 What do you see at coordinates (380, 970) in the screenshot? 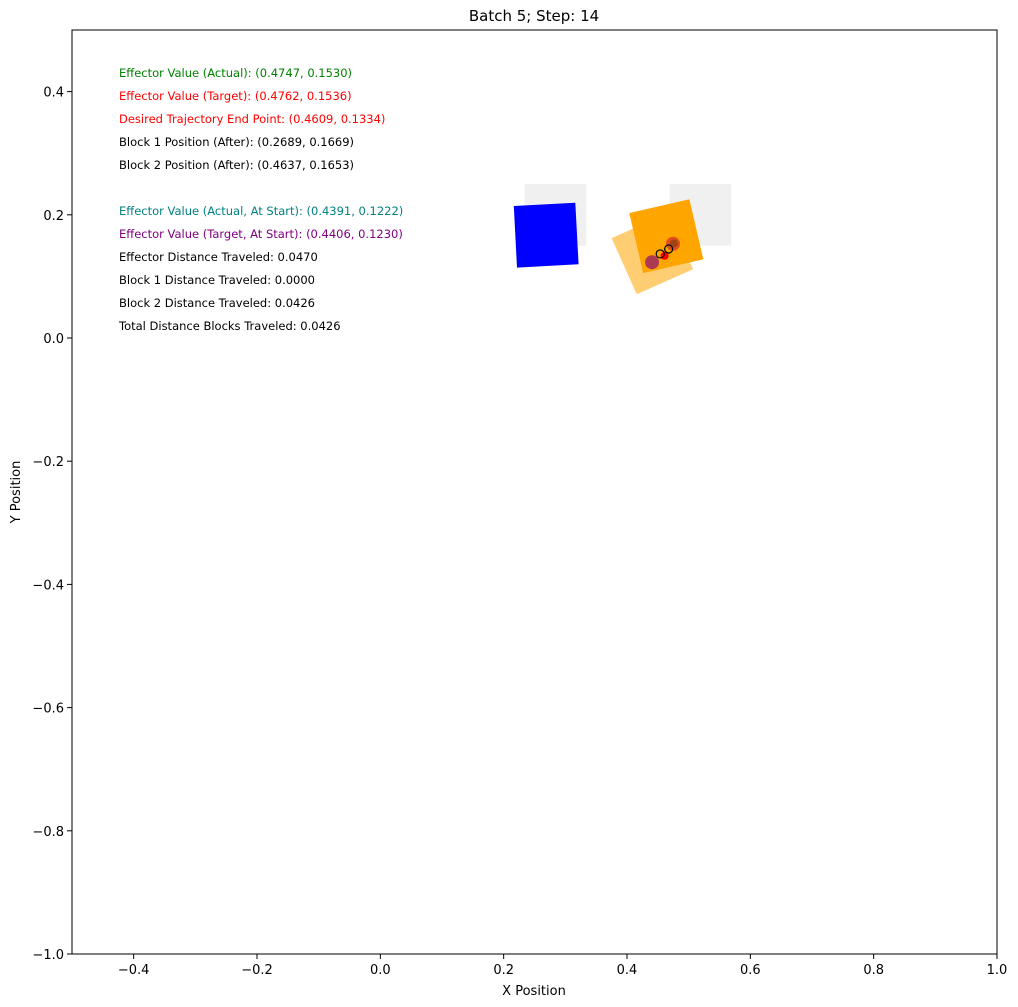
I see `x-tick-label: 0.0` at bounding box center [380, 970].